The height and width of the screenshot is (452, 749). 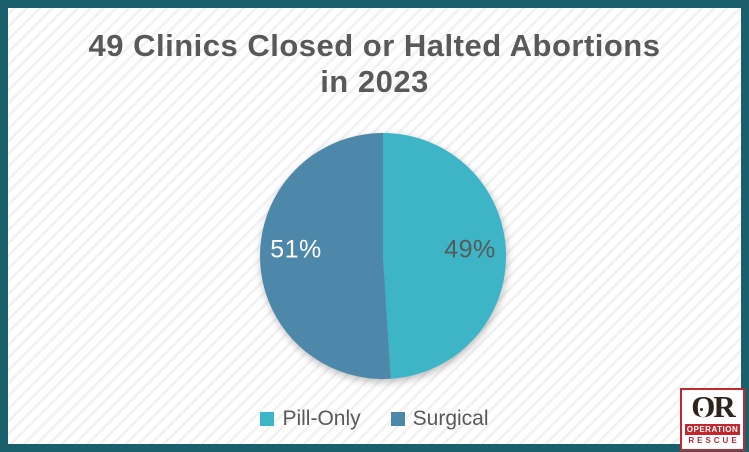 What do you see at coordinates (714, 440) in the screenshot?
I see `logo-rescue-text: RESCUE` at bounding box center [714, 440].